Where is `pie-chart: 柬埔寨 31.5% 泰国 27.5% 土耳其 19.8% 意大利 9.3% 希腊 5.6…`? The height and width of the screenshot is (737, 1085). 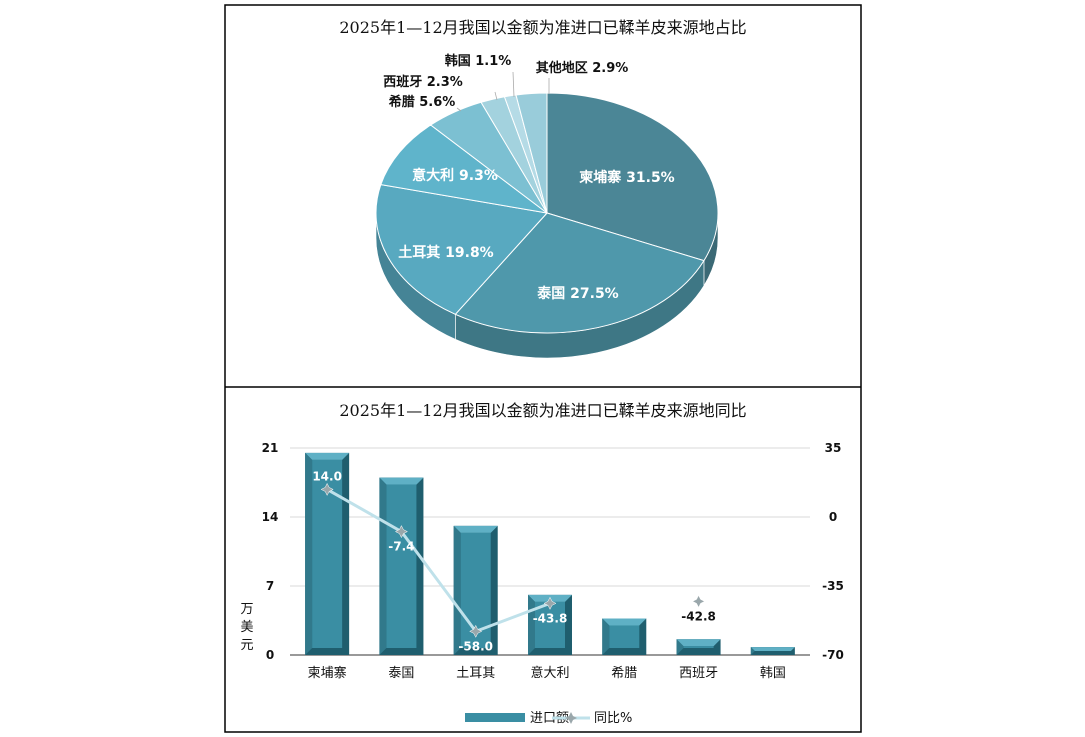
pie-chart: 柬埔寨 31.5% 泰国 27.5% 土耳其 19.8% 意大利 9.3% 希腊 5.6… is located at coordinates (547, 206).